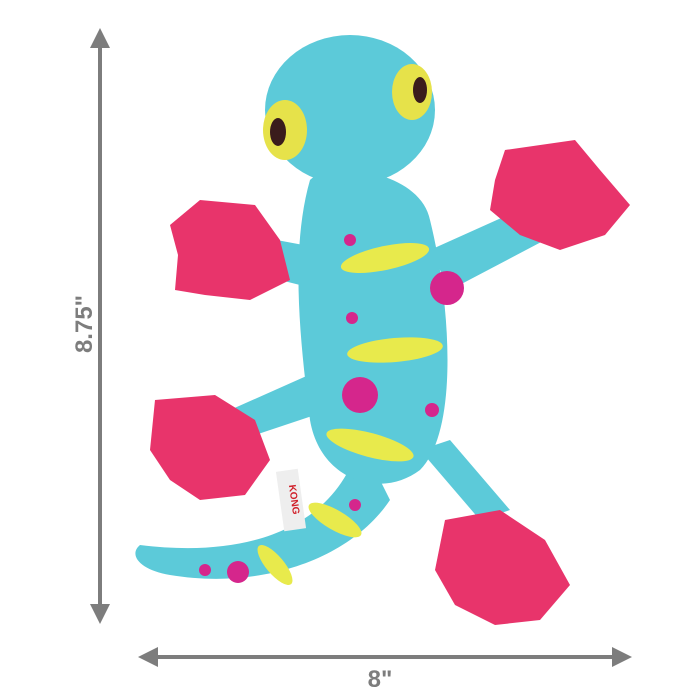 The image size is (700, 700). Describe the element at coordinates (385, 657) in the screenshot. I see `width-dimension-arrow` at that location.